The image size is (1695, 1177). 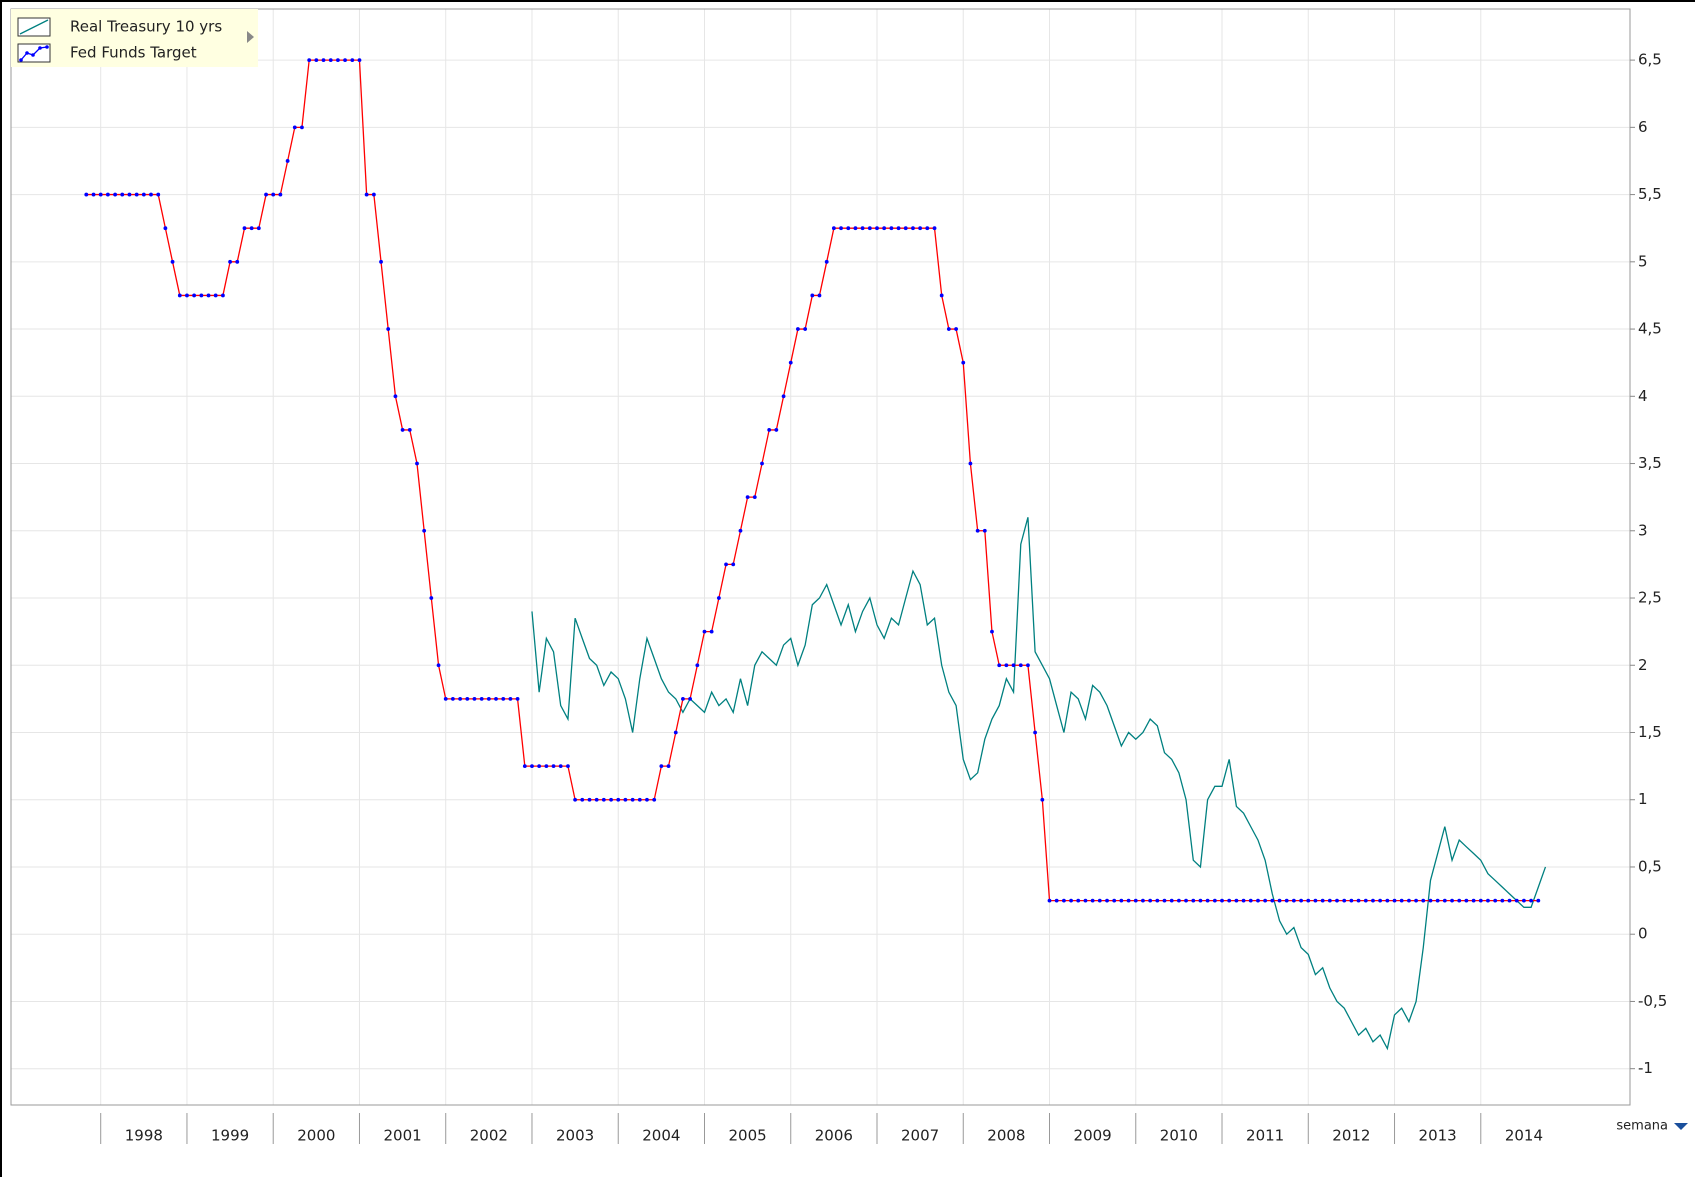 What do you see at coordinates (1650, 732) in the screenshot?
I see `y-tick-label: 1,5` at bounding box center [1650, 732].